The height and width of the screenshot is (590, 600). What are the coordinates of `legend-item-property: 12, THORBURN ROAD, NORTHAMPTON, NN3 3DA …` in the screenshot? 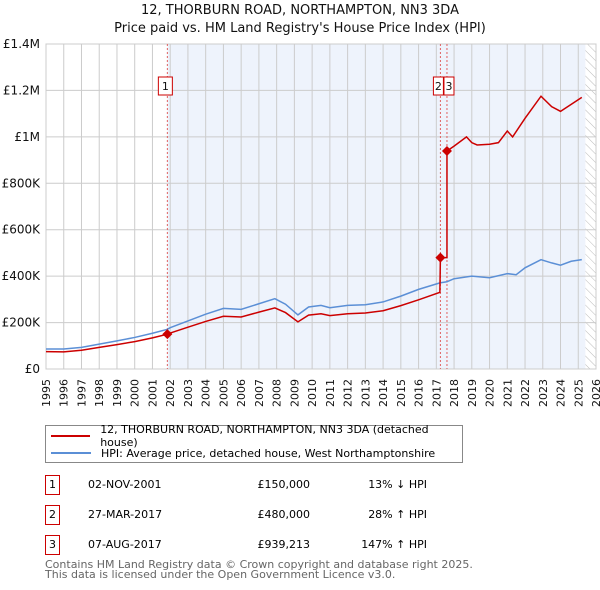 It's located at (254, 436).